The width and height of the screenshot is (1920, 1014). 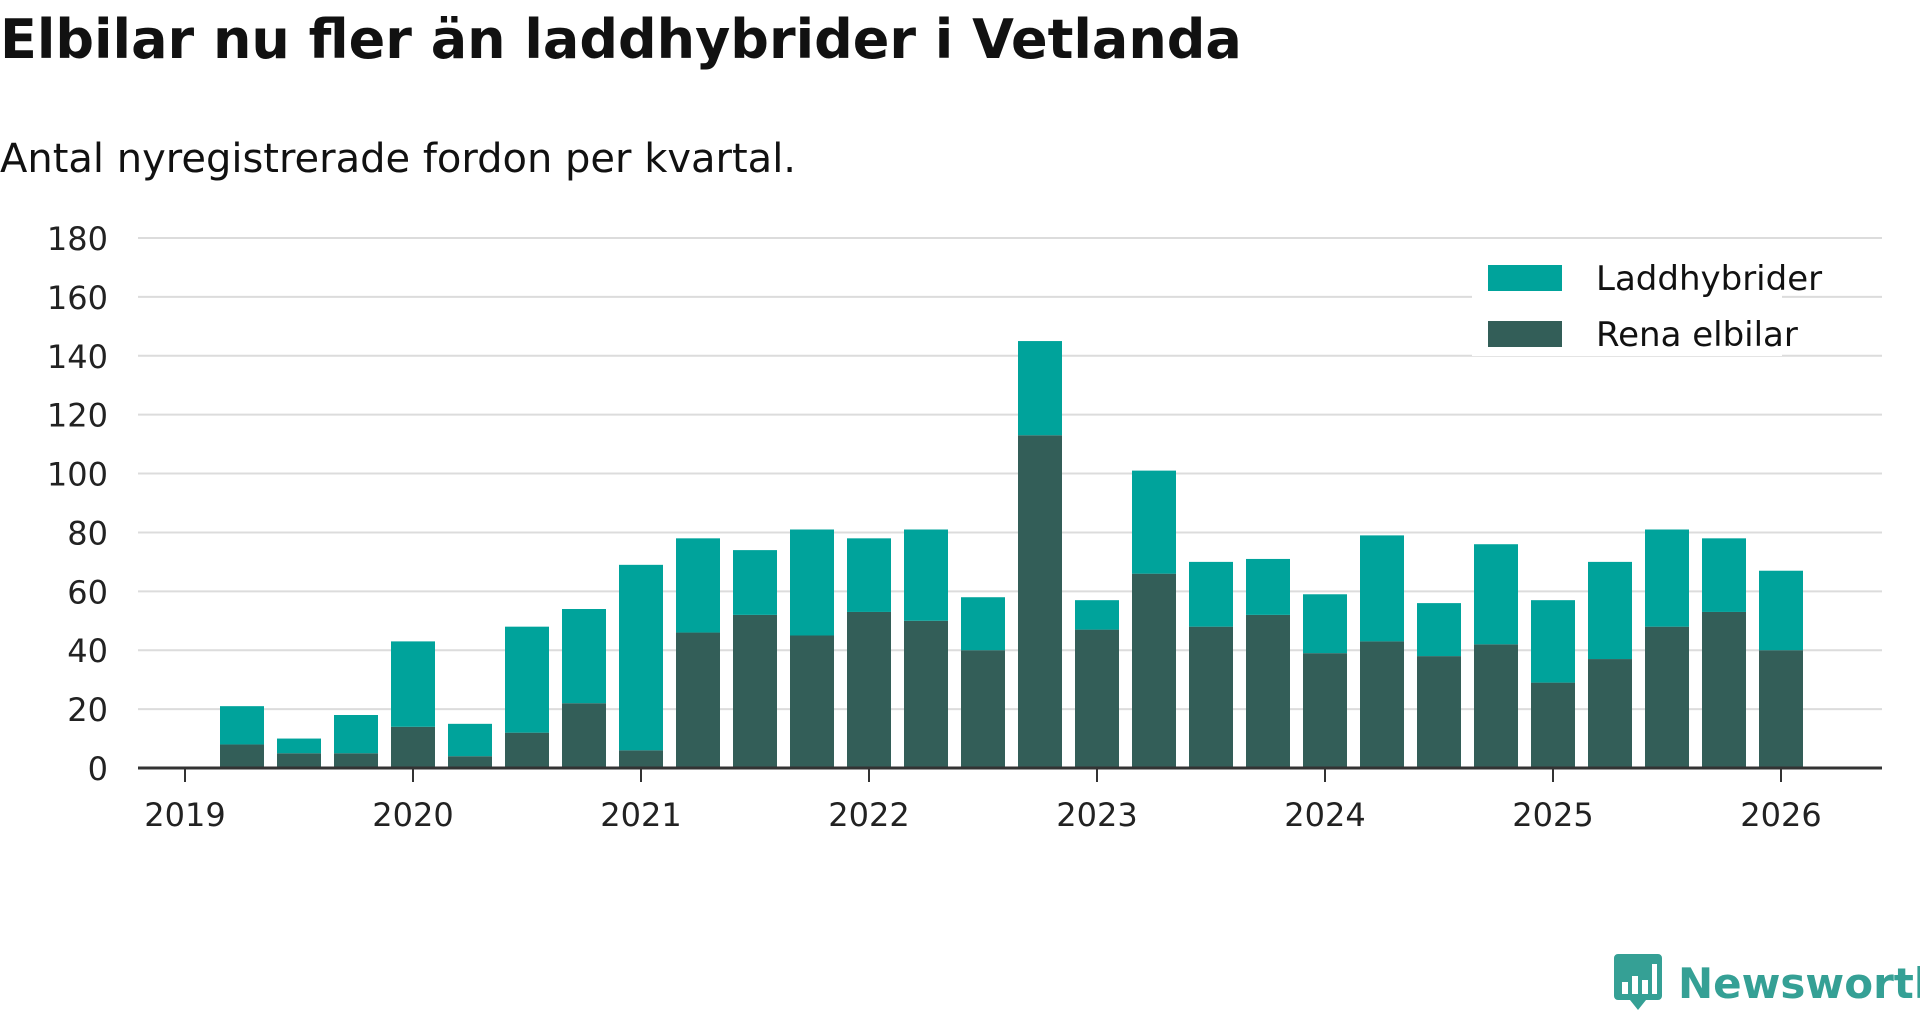 I want to click on bar-chart-speech-bubble-icon, so click(x=1638, y=982).